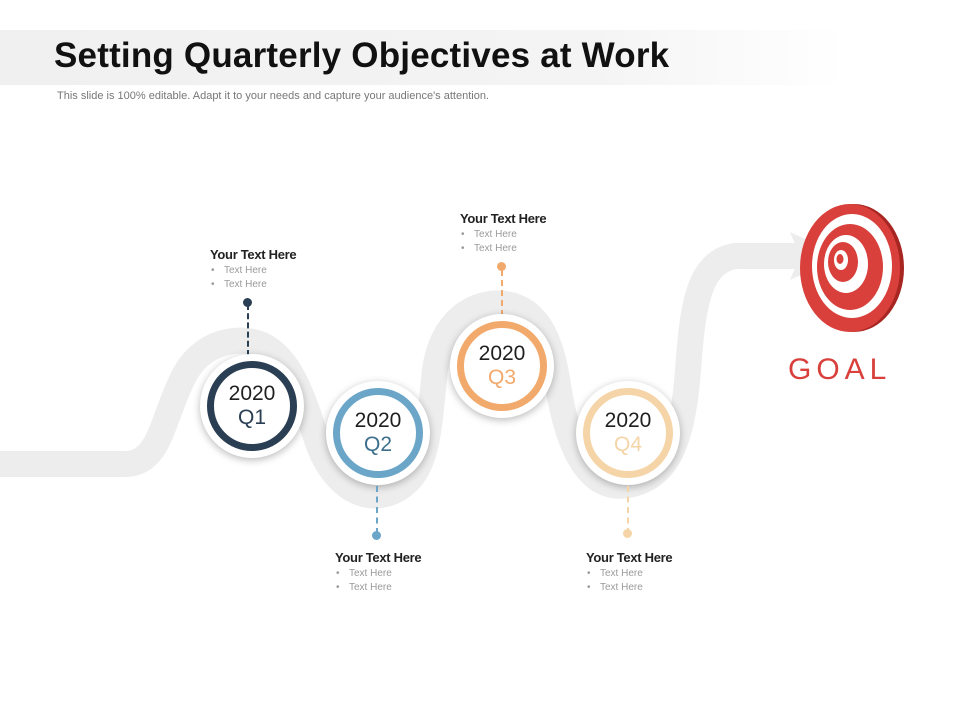 The width and height of the screenshot is (960, 720). What do you see at coordinates (840, 369) in the screenshot?
I see `goal-label: GOAL` at bounding box center [840, 369].